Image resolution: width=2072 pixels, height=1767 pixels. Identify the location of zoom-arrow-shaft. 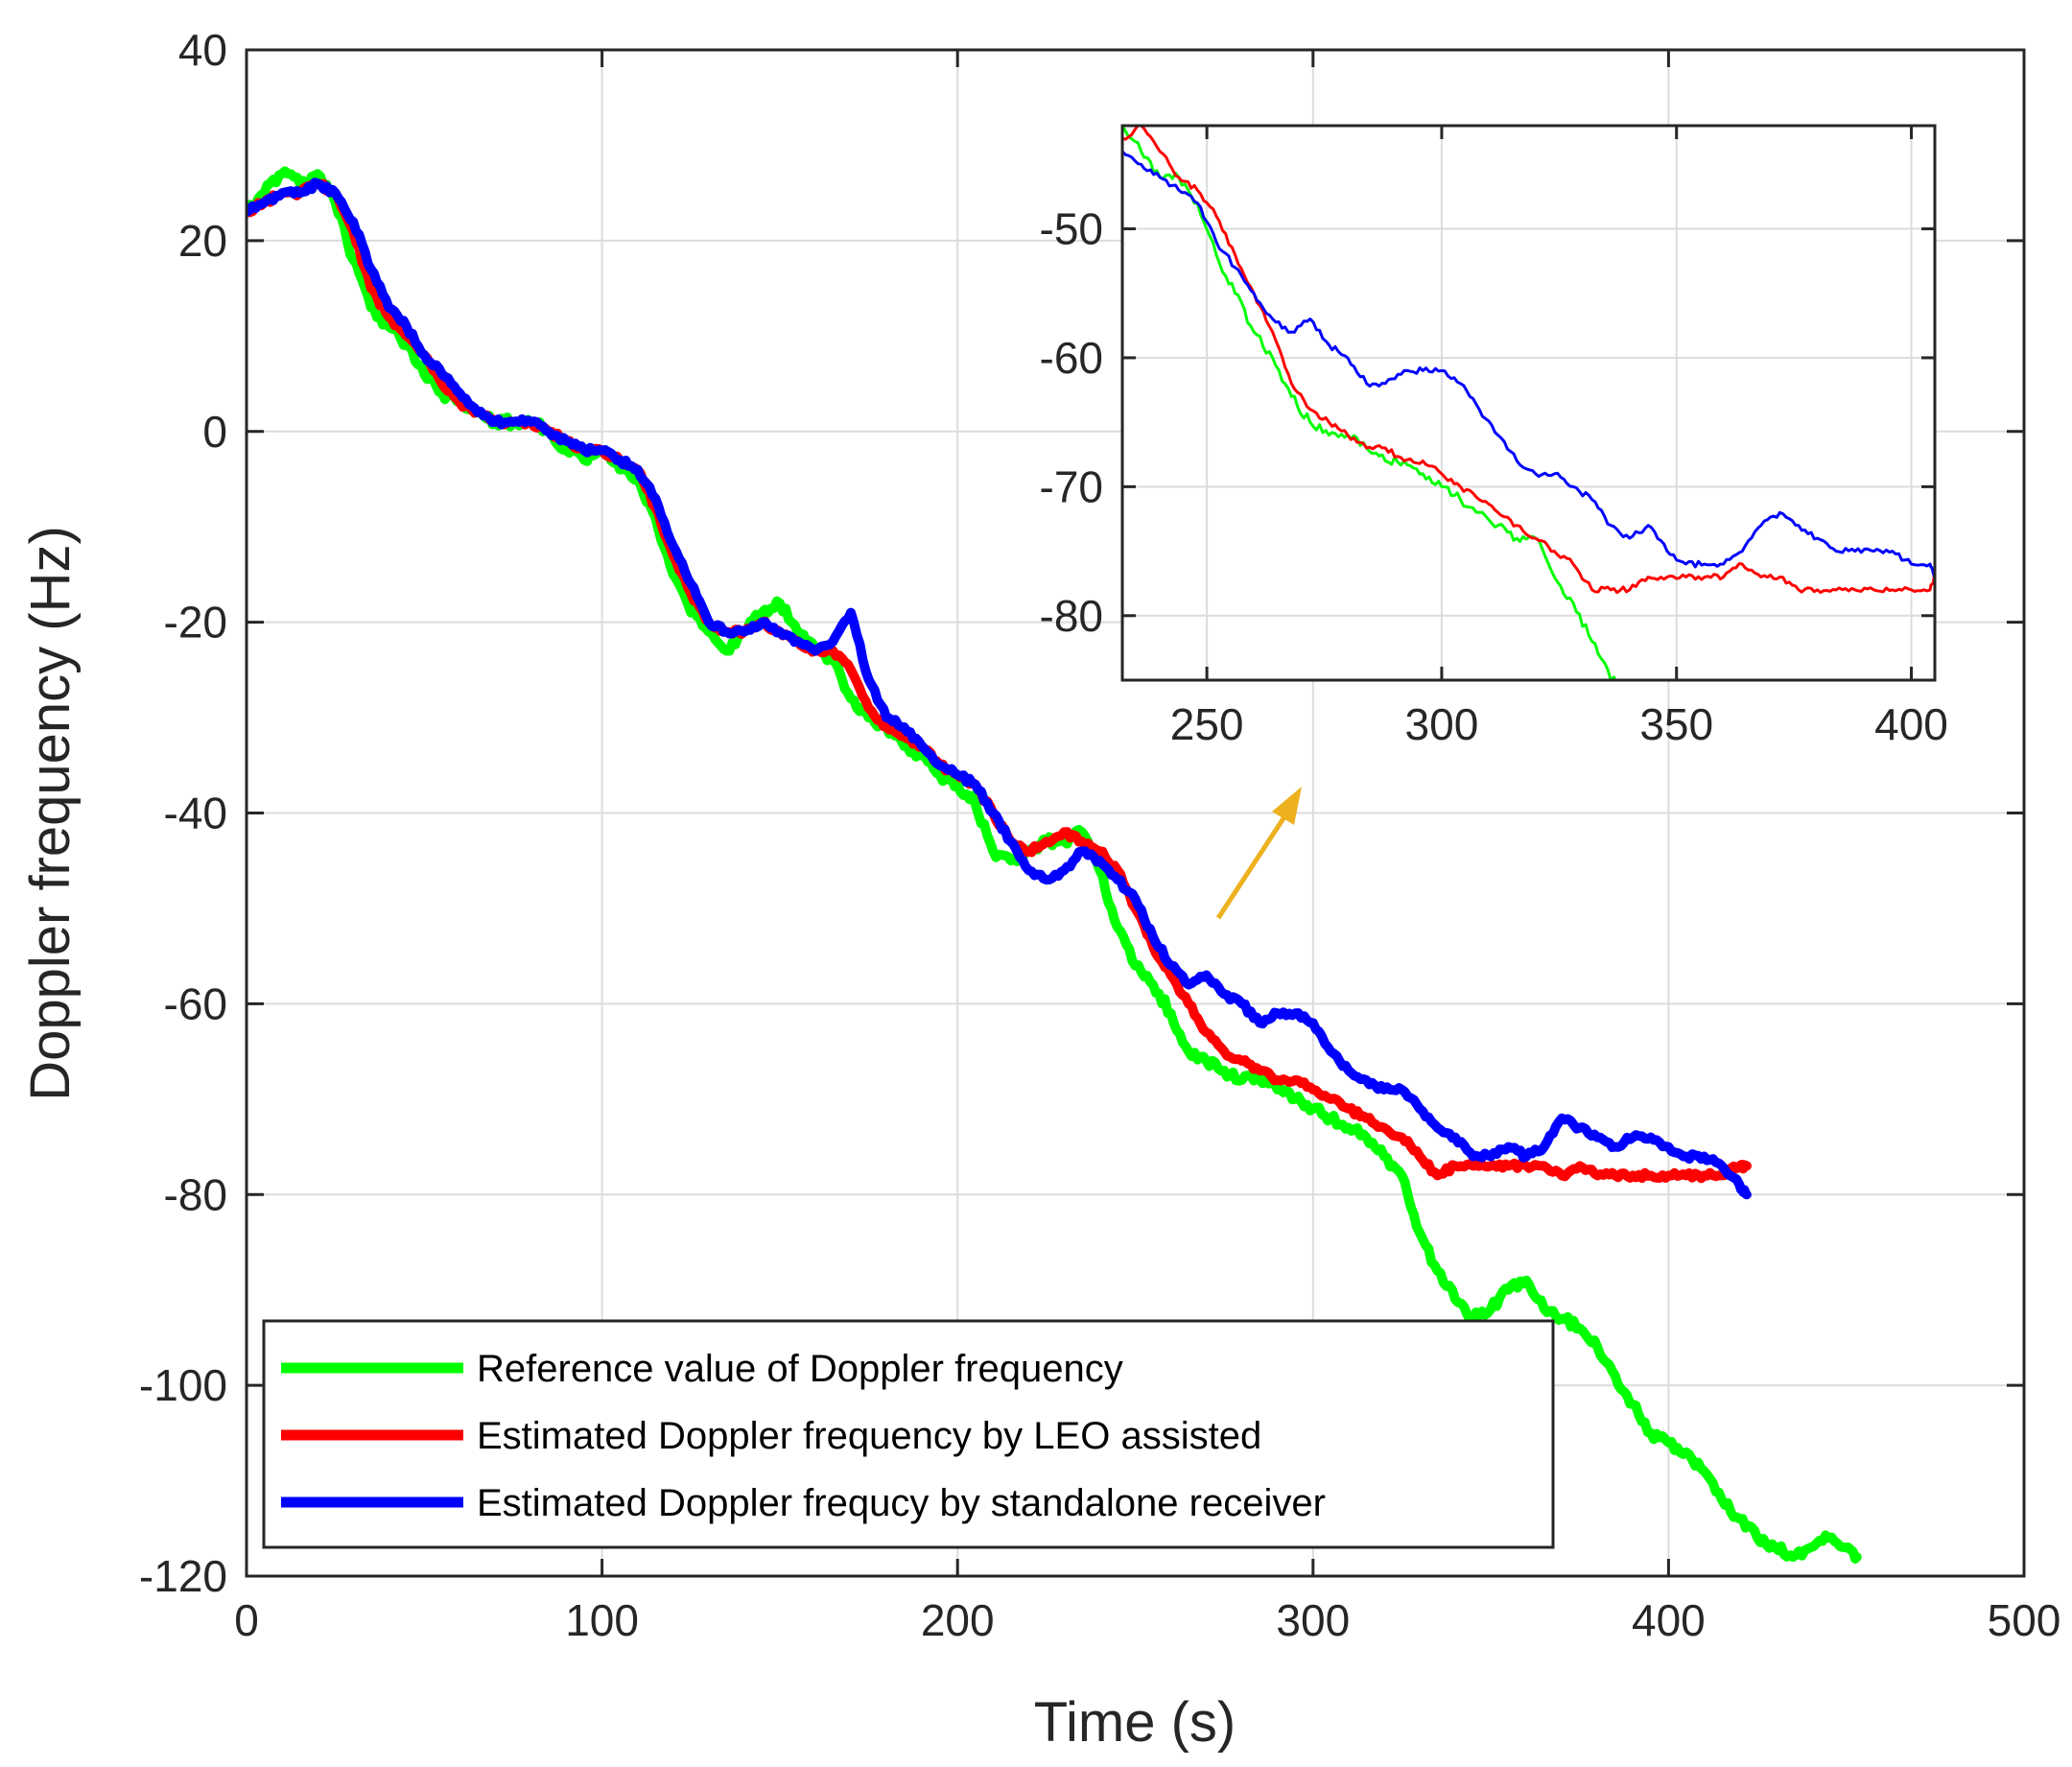
(1251, 866).